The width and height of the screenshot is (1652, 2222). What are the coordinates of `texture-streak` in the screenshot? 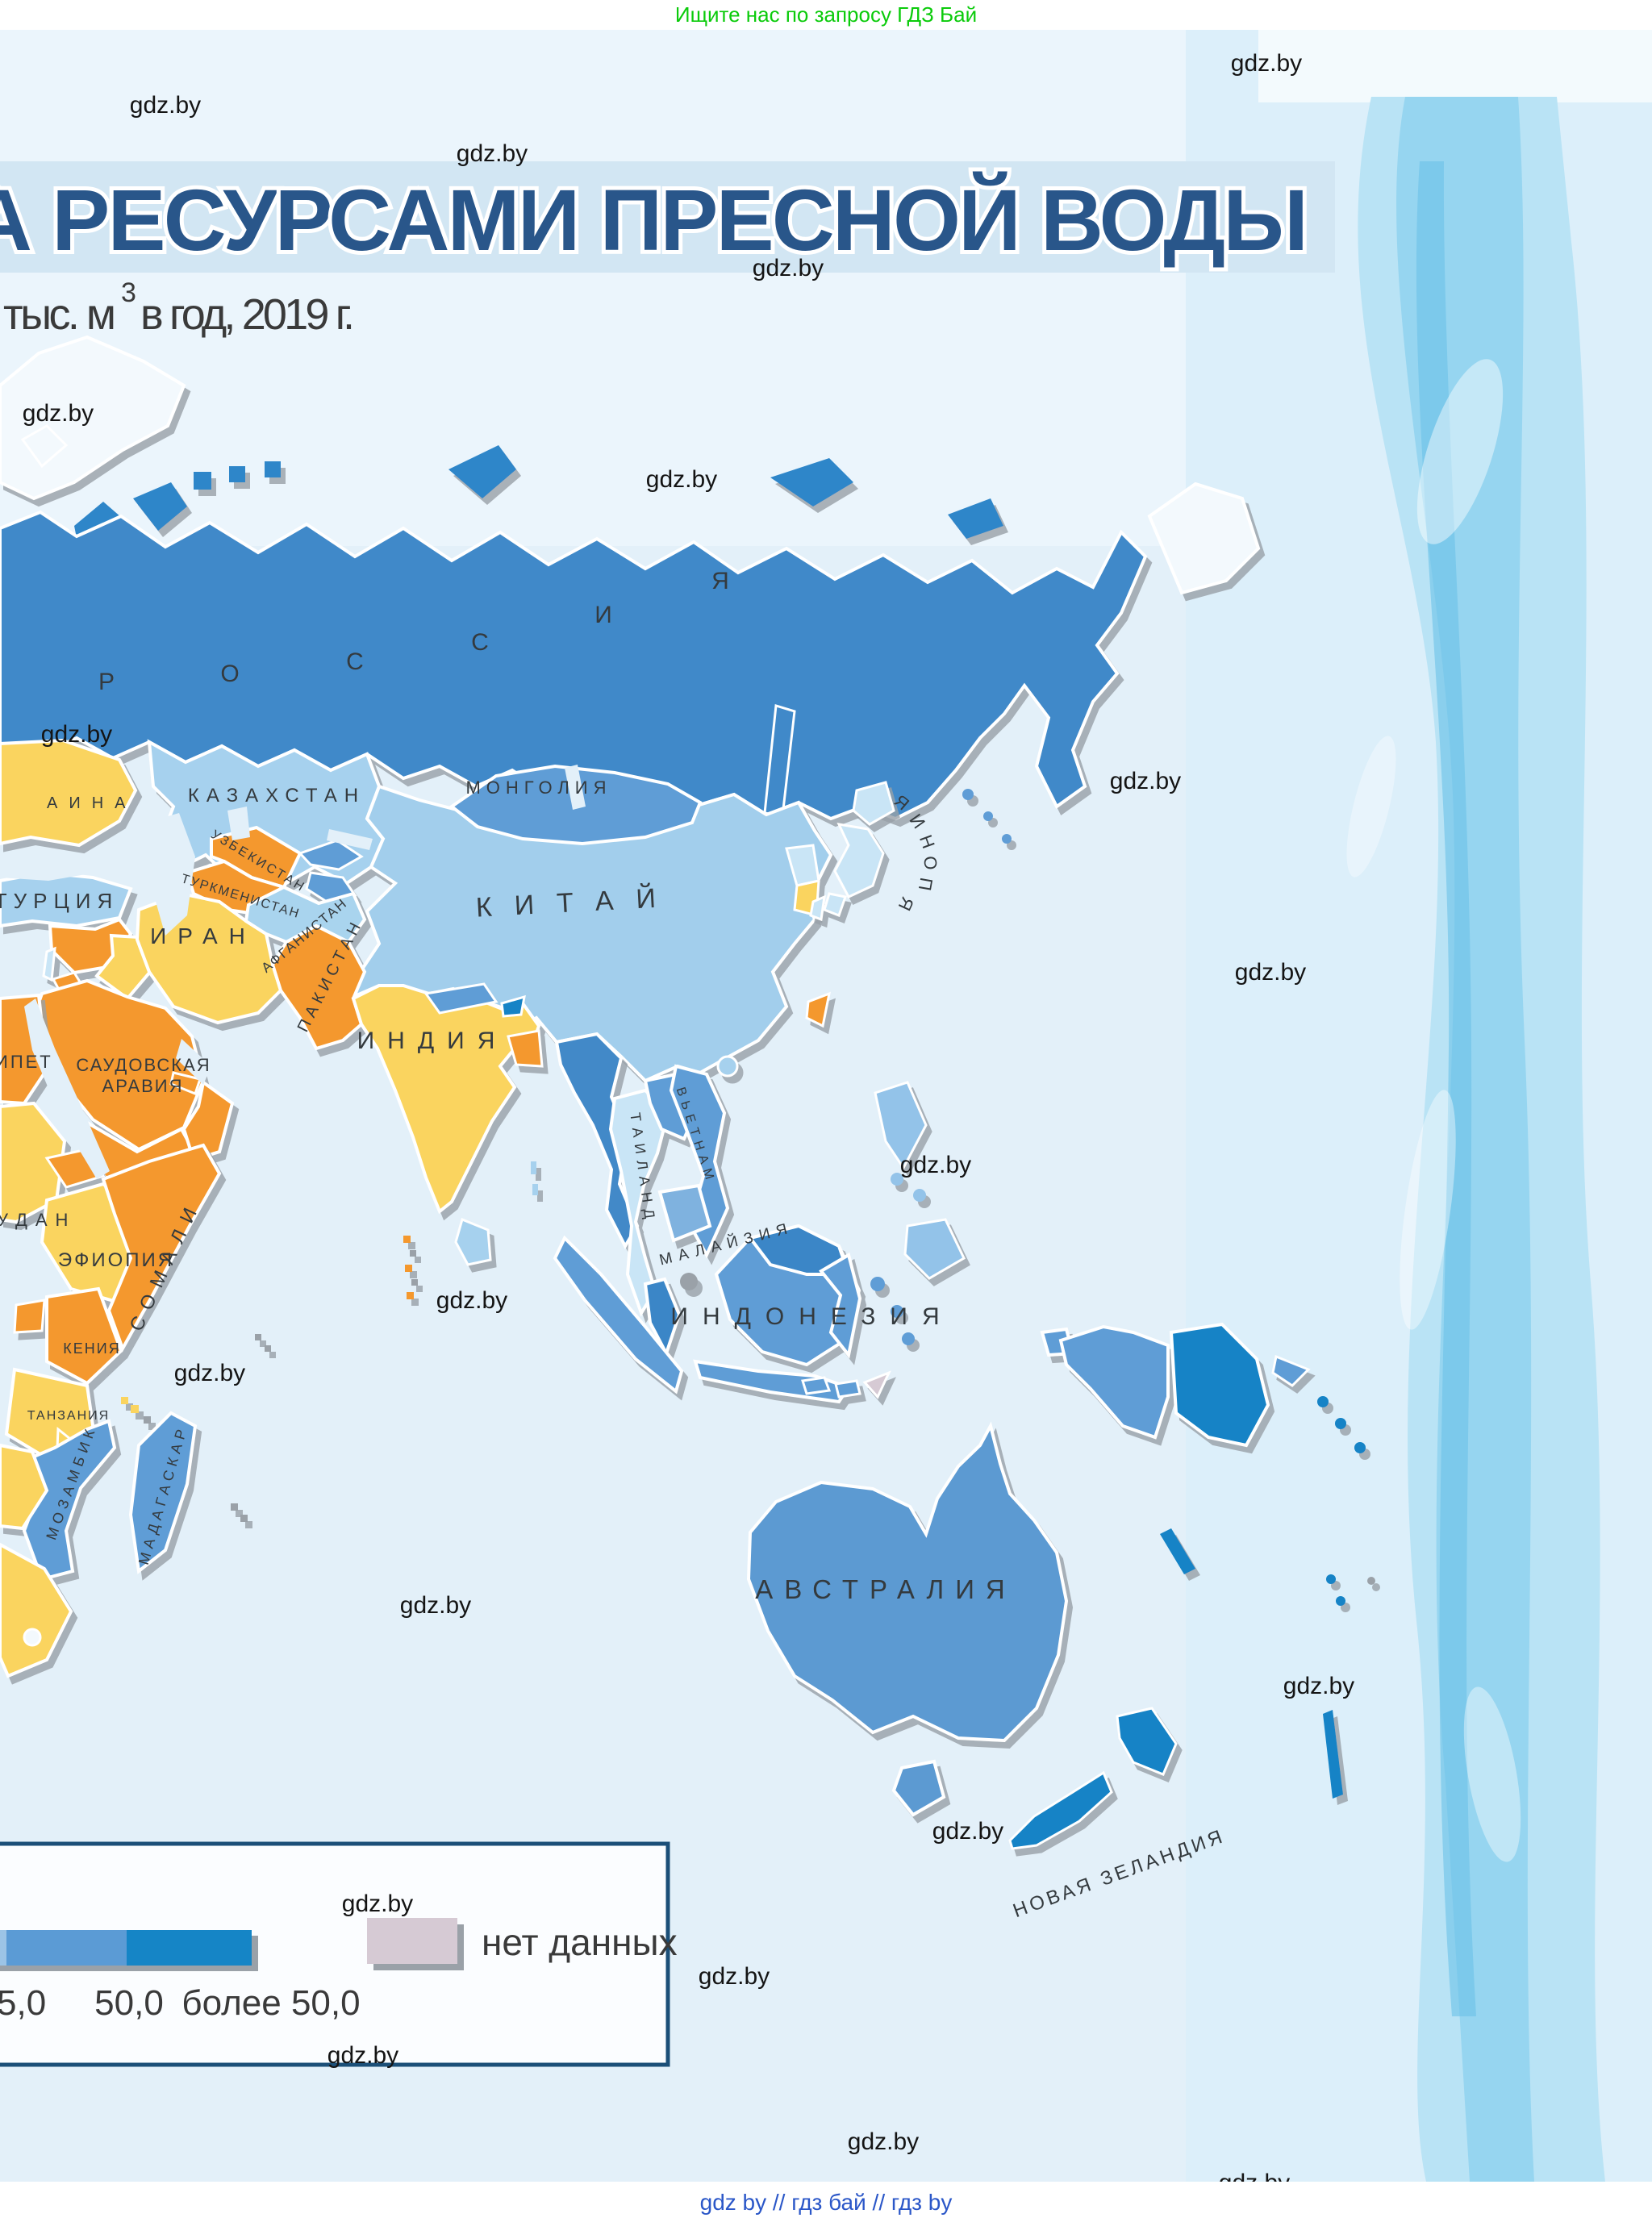 It's located at (1446, 1088).